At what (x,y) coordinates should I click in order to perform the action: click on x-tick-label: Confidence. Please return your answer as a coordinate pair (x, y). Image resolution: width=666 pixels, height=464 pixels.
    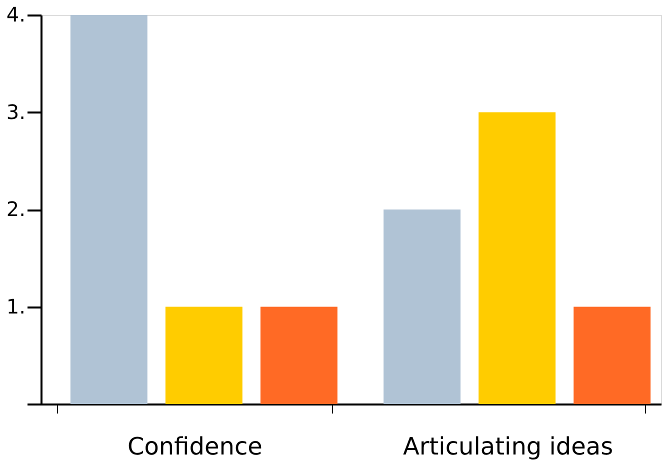
    Looking at the image, I should click on (194, 446).